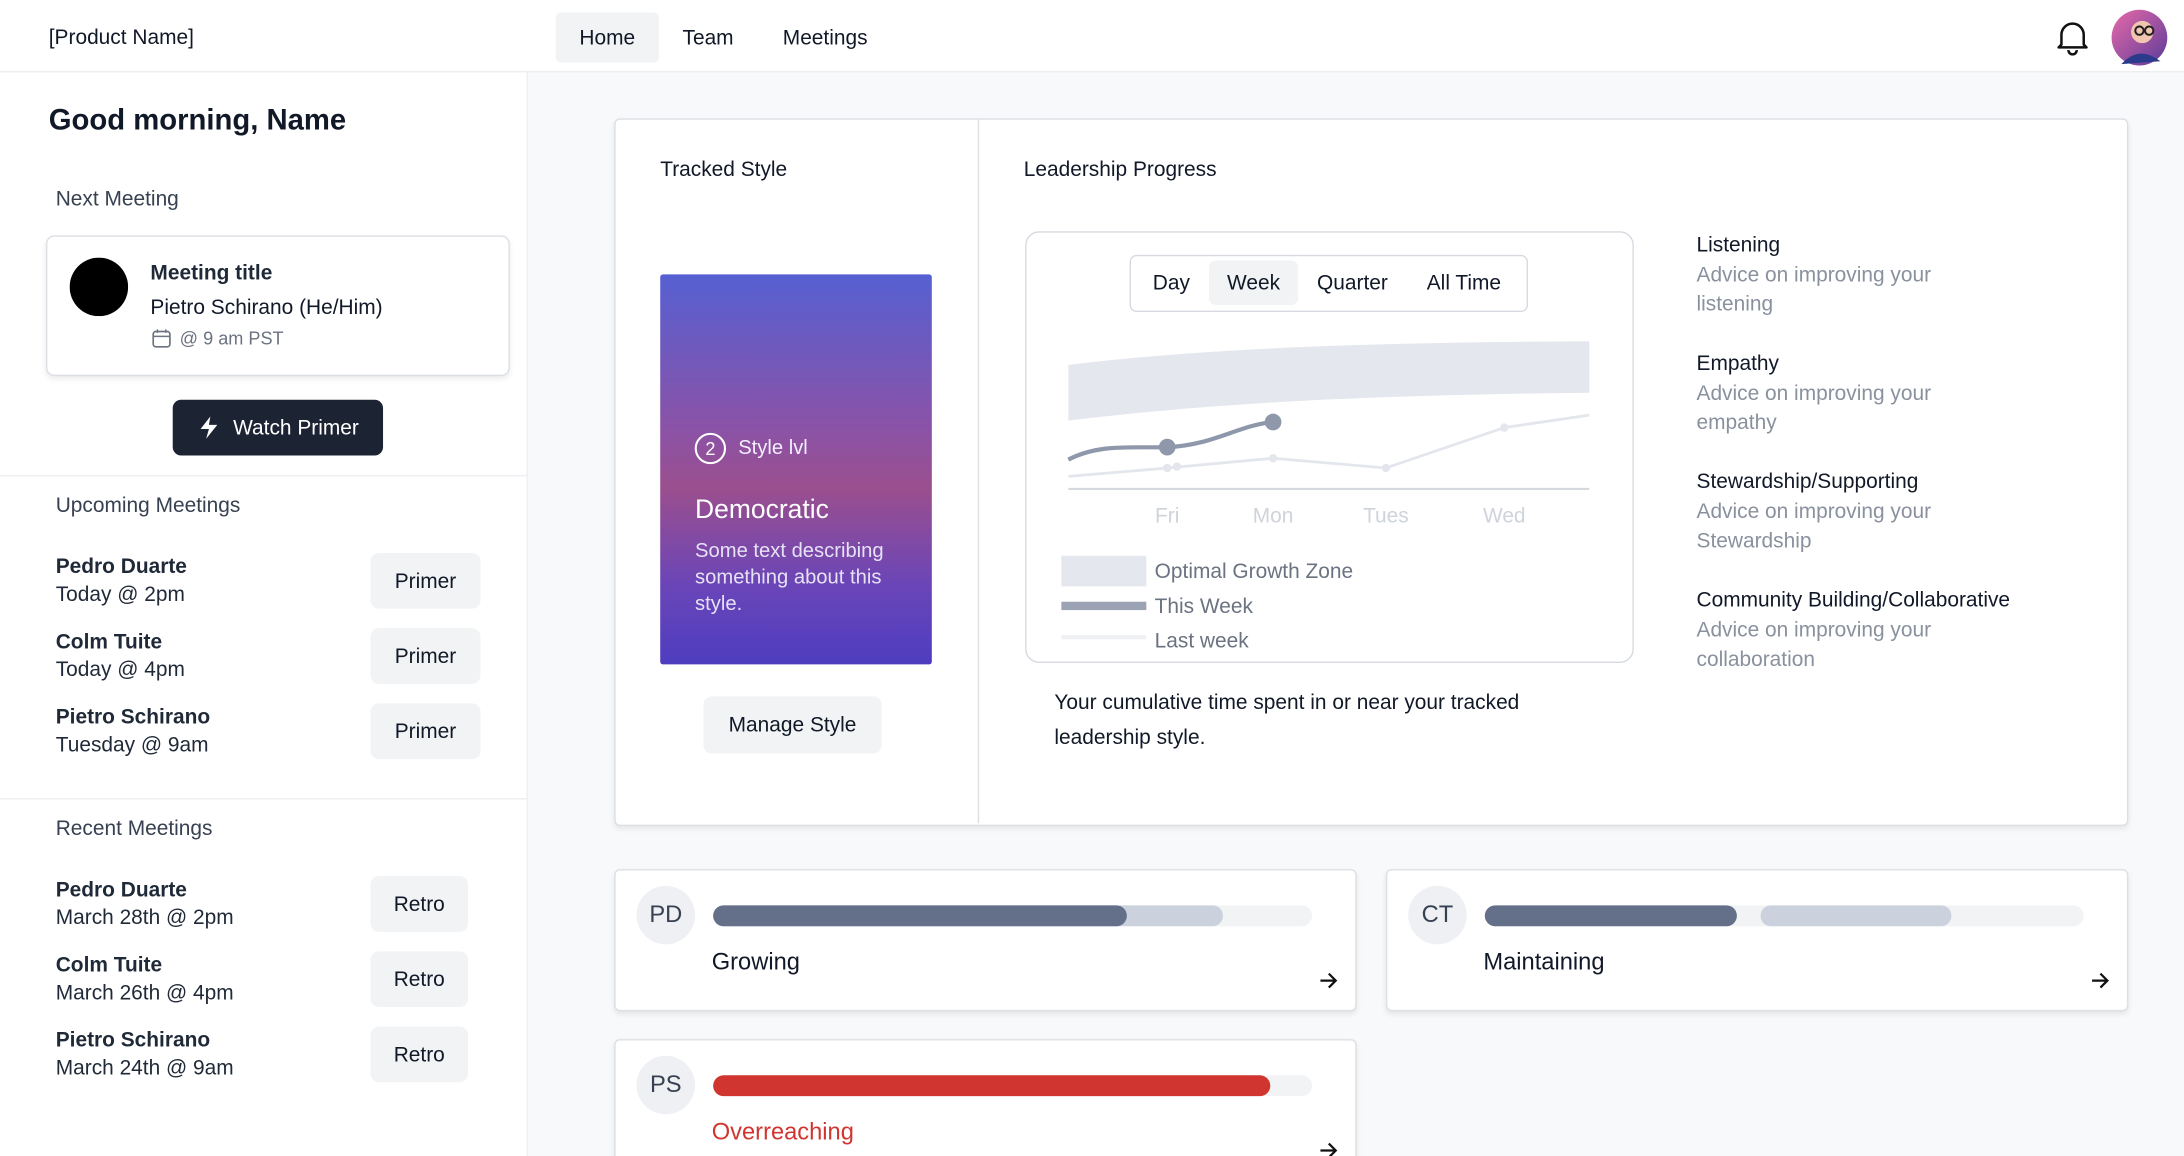 The image size is (2184, 1156). Describe the element at coordinates (120, 670) in the screenshot. I see `meeting-time: Today @ 4pm` at that location.